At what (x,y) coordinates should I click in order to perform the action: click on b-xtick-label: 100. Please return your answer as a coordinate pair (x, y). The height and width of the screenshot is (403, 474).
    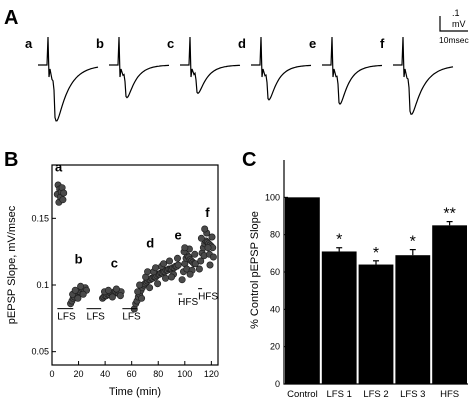
    Looking at the image, I should click on (184, 374).